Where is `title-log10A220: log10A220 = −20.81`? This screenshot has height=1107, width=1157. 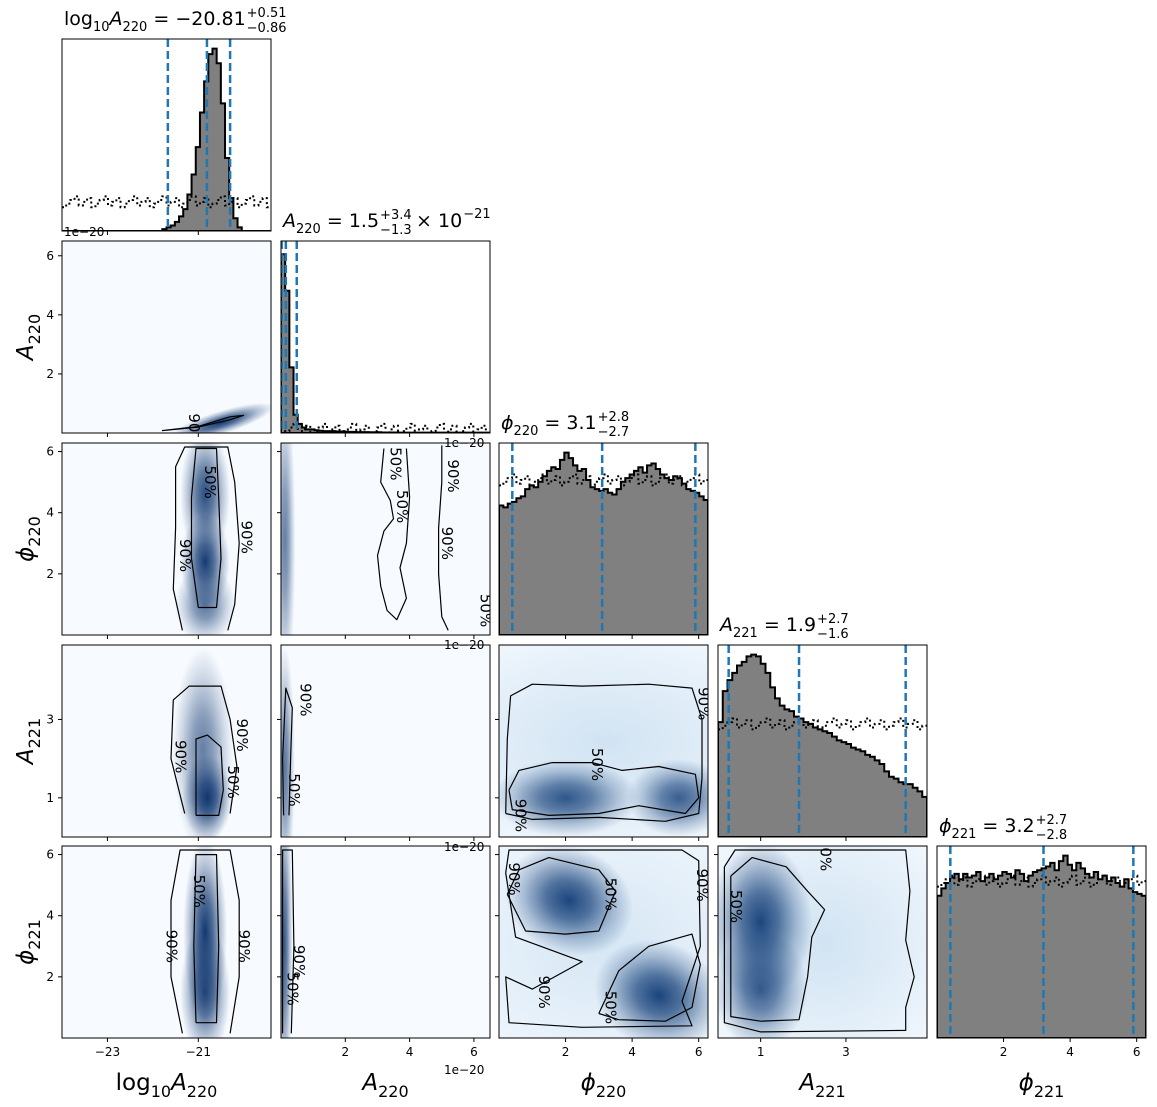
title-log10A220: log10A220 = −20.81 is located at coordinates (155, 21).